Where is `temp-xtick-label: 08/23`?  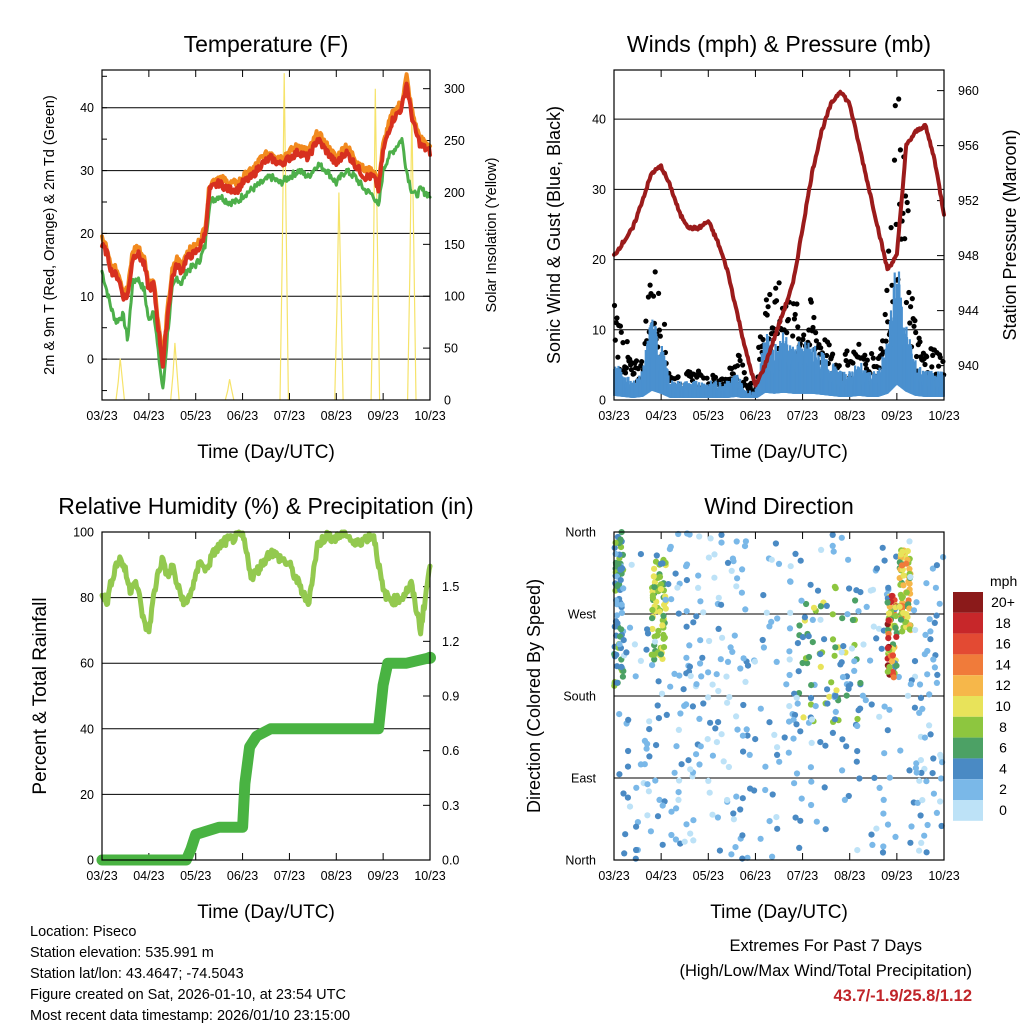
temp-xtick-label: 08/23 is located at coordinates (336, 416).